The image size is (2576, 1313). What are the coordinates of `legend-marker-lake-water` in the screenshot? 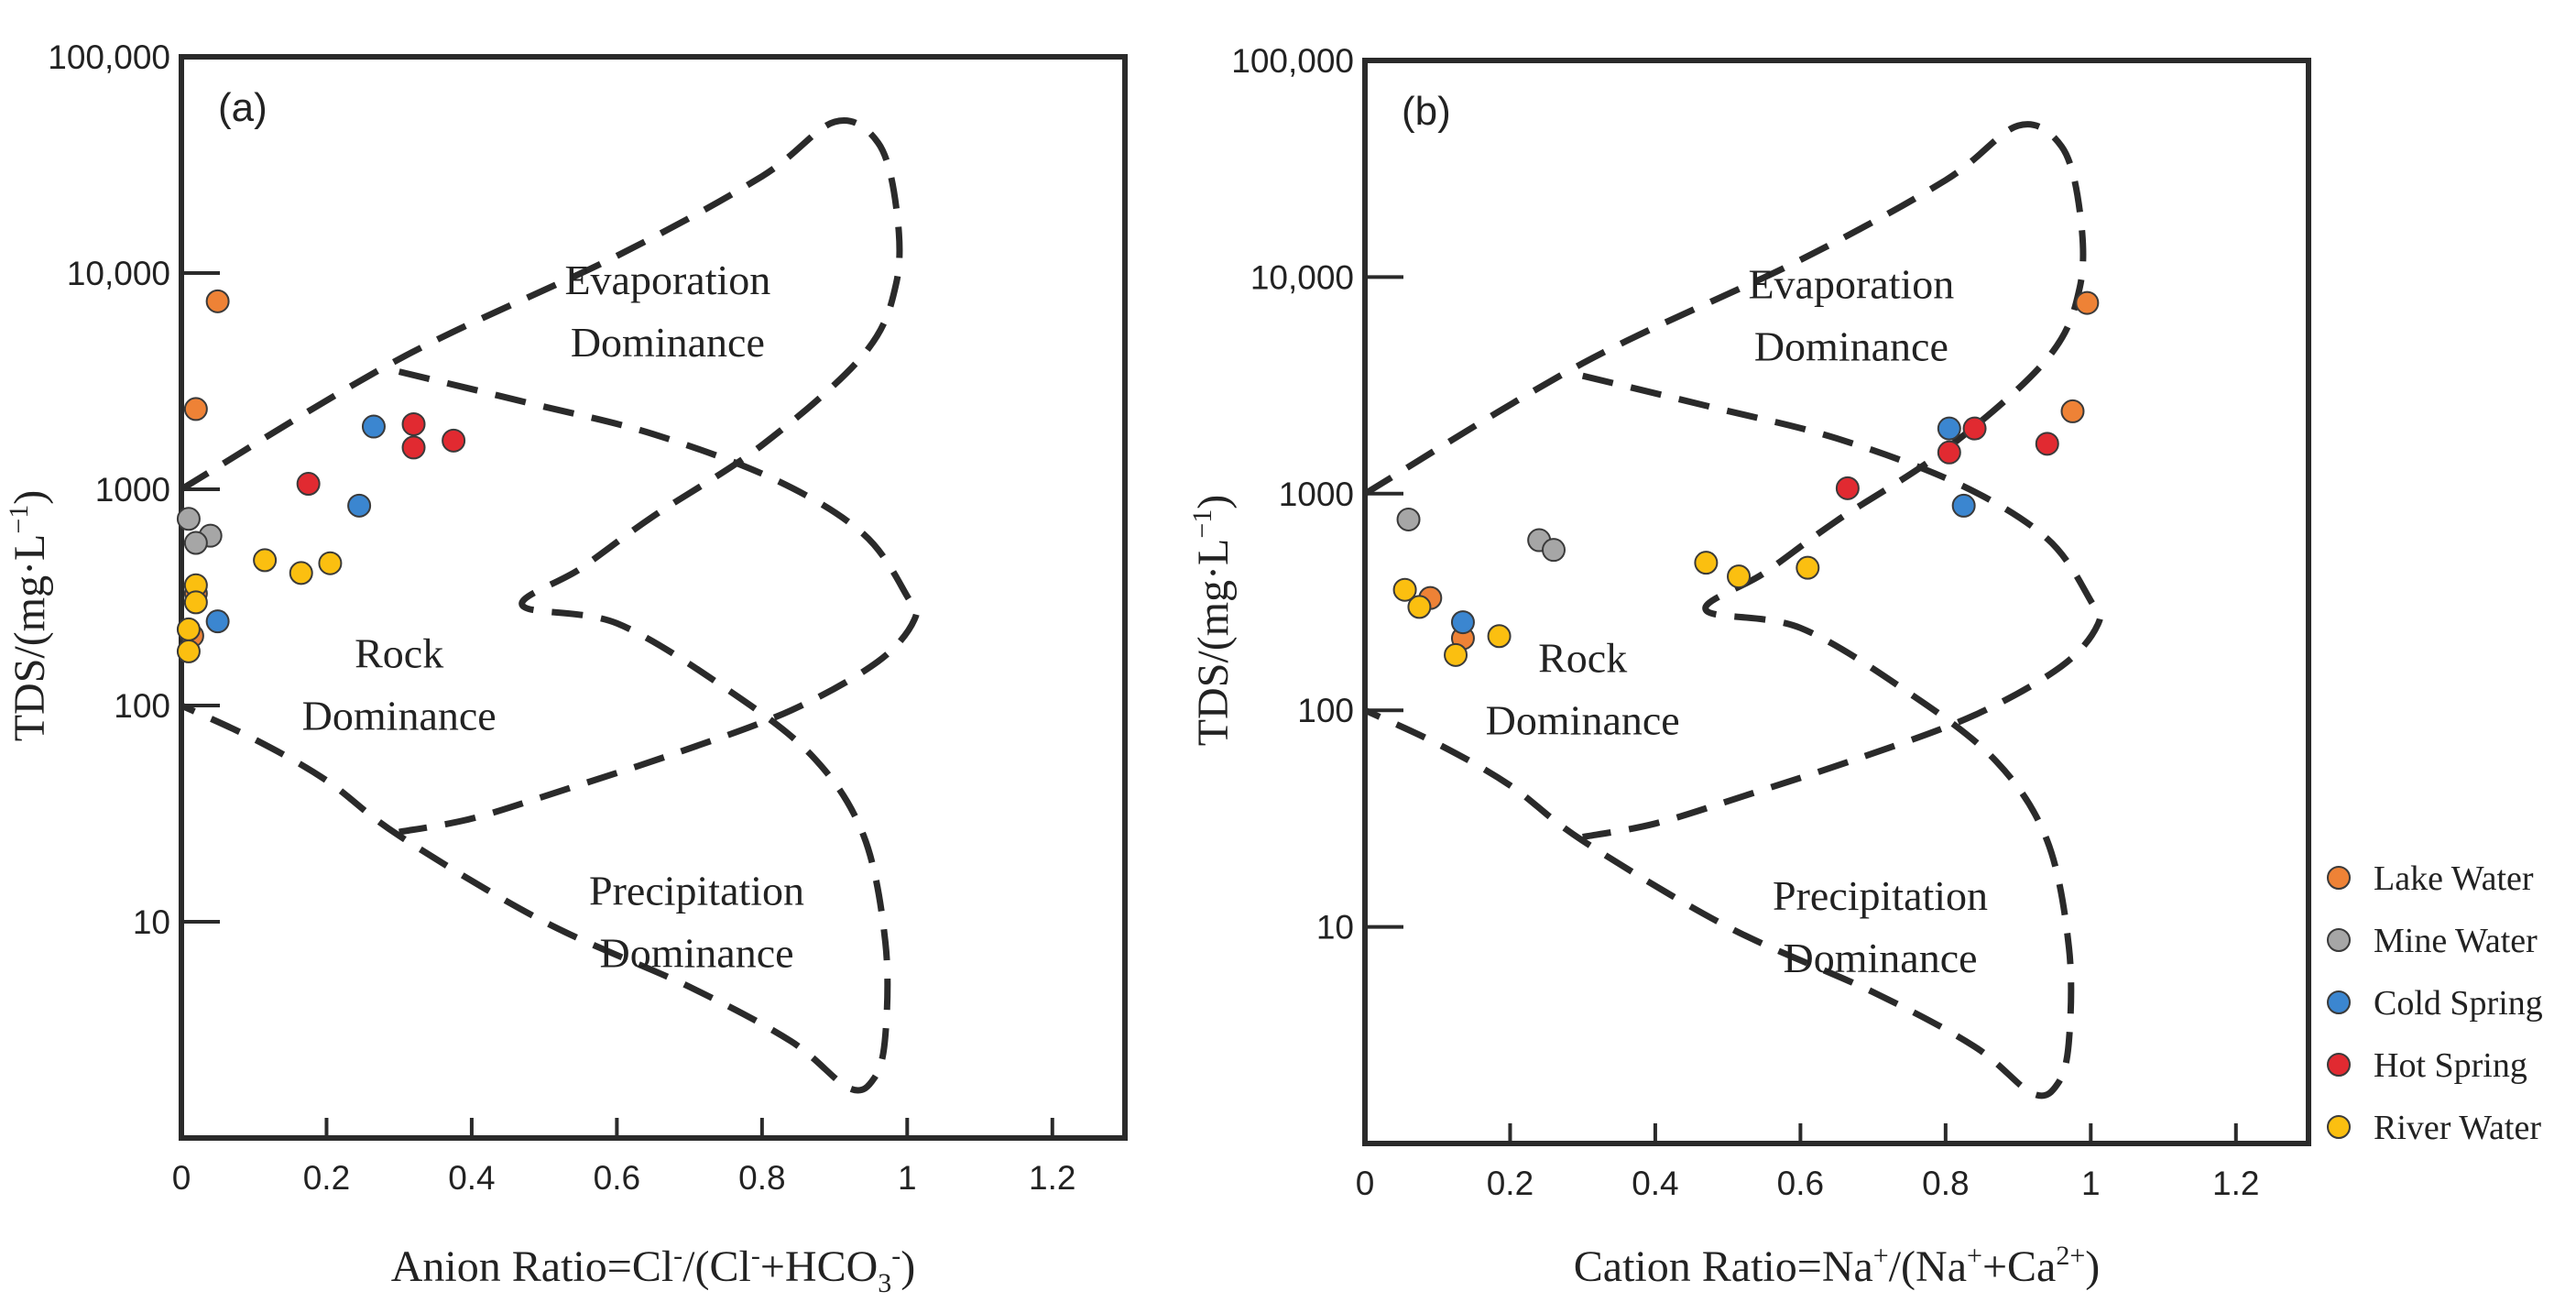 It's located at (2339, 878).